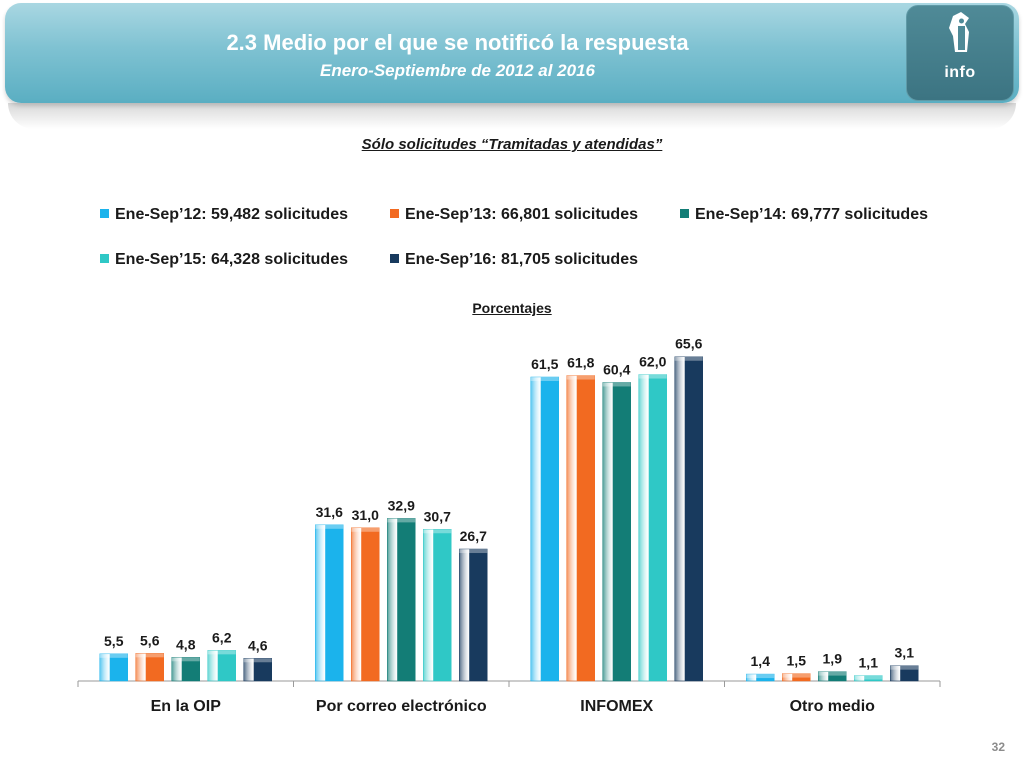 This screenshot has height=768, width=1024. Describe the element at coordinates (401, 505) in the screenshot. I see `data-label: 32,9` at that location.